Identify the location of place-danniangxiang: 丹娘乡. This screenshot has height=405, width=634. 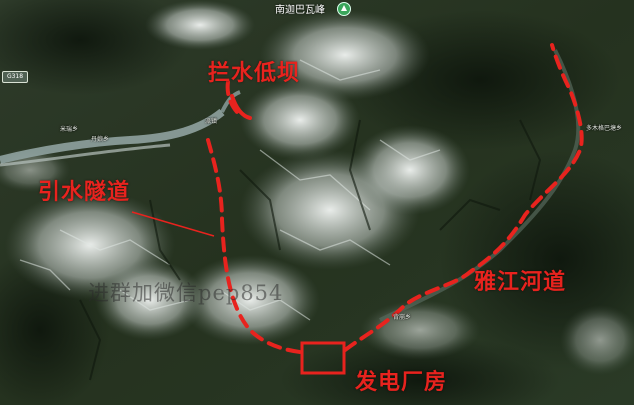
(100, 139).